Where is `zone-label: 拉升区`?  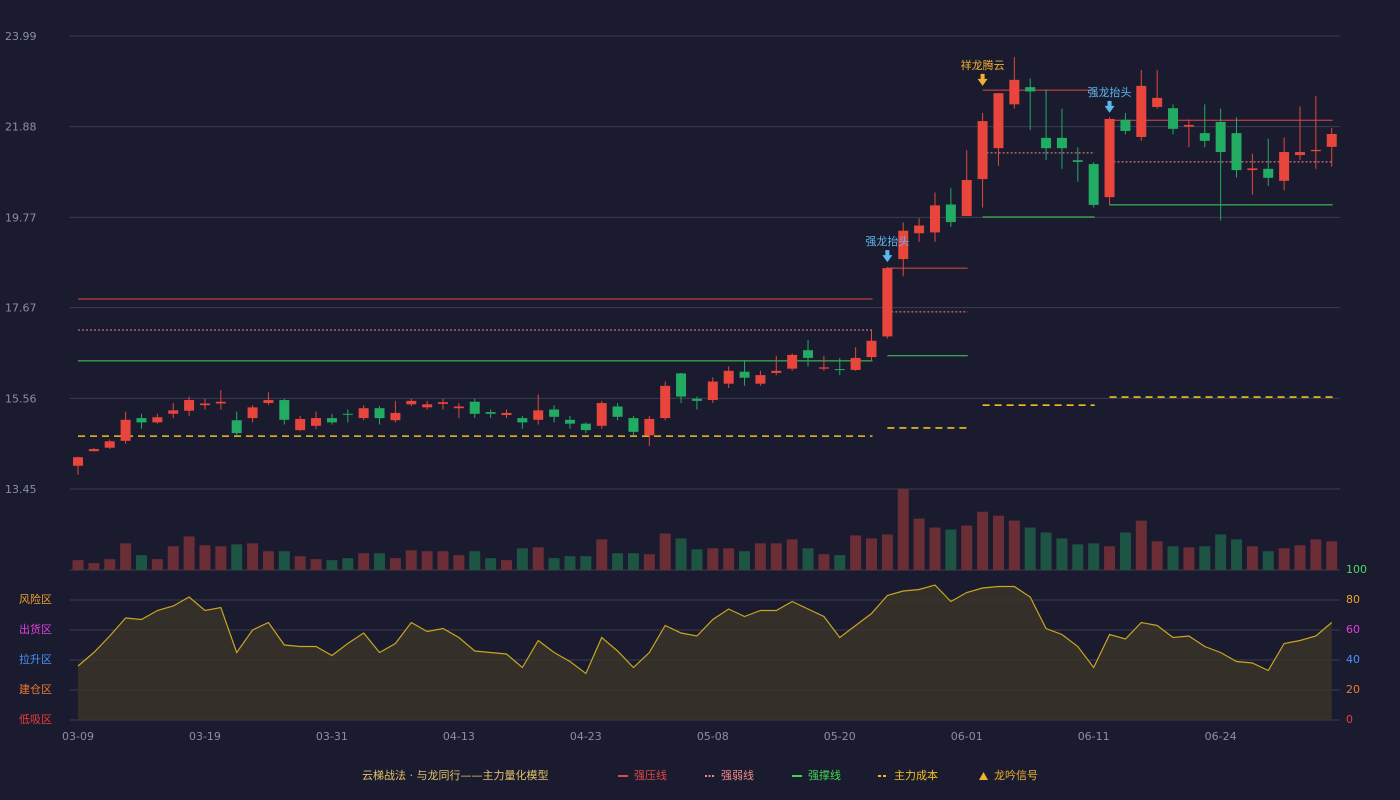 zone-label: 拉升区 is located at coordinates (35, 659).